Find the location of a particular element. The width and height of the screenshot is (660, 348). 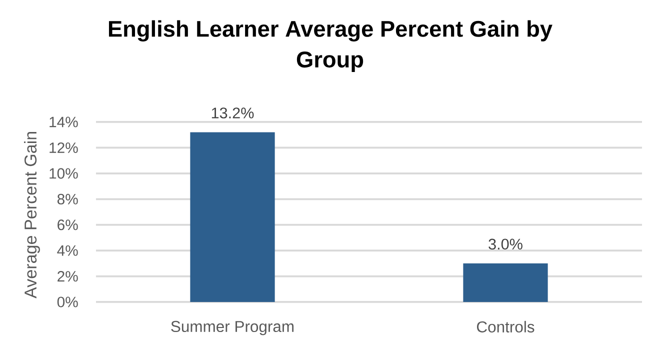

chart-title: English Learner Average Percent Gain by Group is located at coordinates (330, 46).